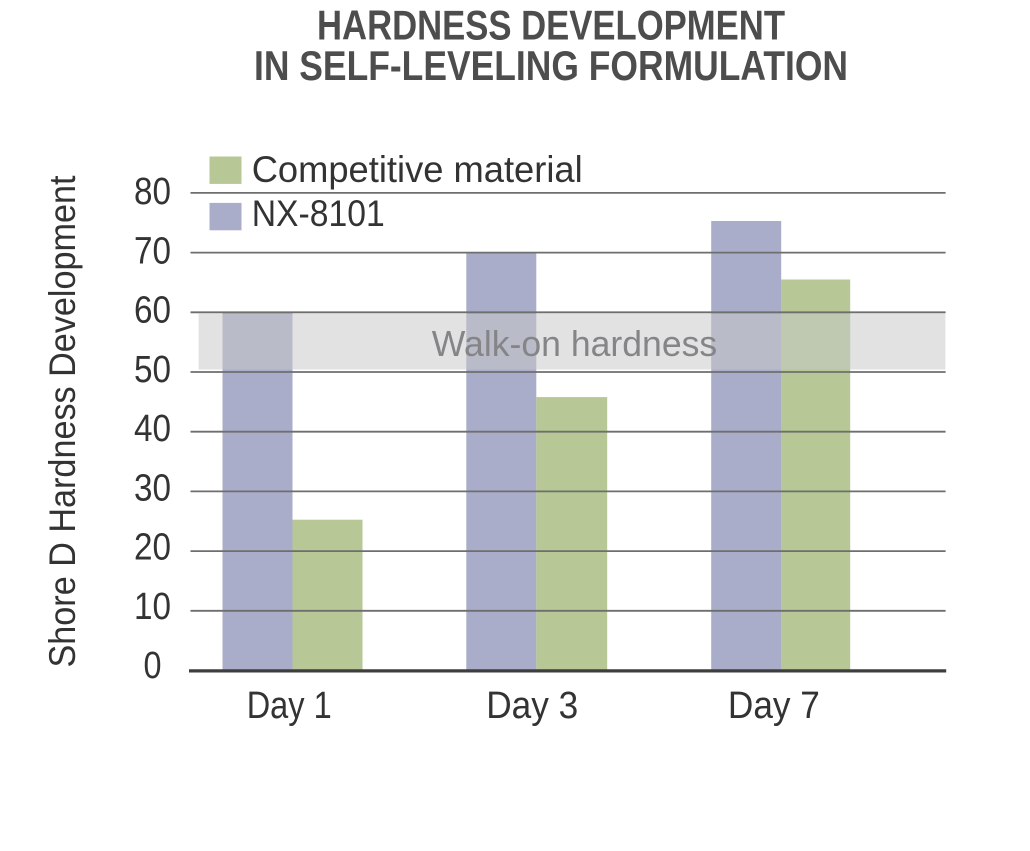 Image resolution: width=1030 pixels, height=851 pixels. What do you see at coordinates (152, 607) in the screenshot?
I see `svg-text: 10` at bounding box center [152, 607].